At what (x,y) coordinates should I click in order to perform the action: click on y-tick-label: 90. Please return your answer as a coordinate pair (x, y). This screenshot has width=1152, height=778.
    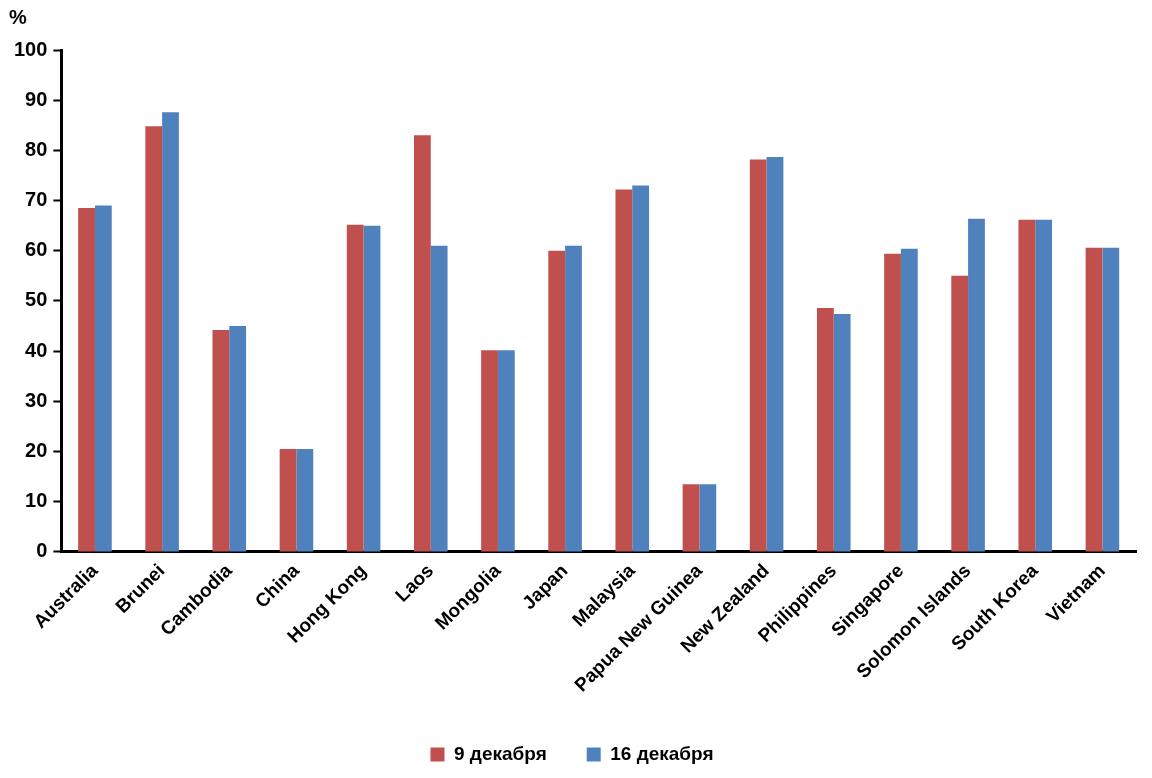
    Looking at the image, I should click on (36, 98).